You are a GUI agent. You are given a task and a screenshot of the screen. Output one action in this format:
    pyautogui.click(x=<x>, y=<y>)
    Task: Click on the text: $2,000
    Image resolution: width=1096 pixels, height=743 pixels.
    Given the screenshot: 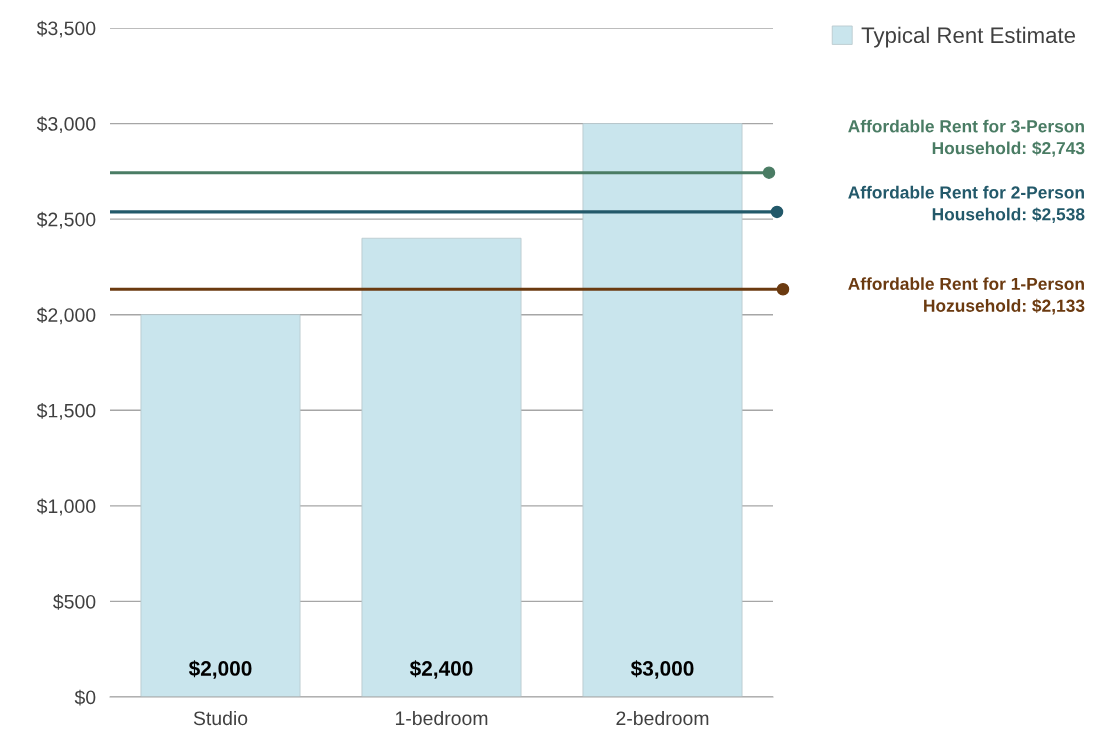 What is the action you would take?
    pyautogui.click(x=220, y=669)
    